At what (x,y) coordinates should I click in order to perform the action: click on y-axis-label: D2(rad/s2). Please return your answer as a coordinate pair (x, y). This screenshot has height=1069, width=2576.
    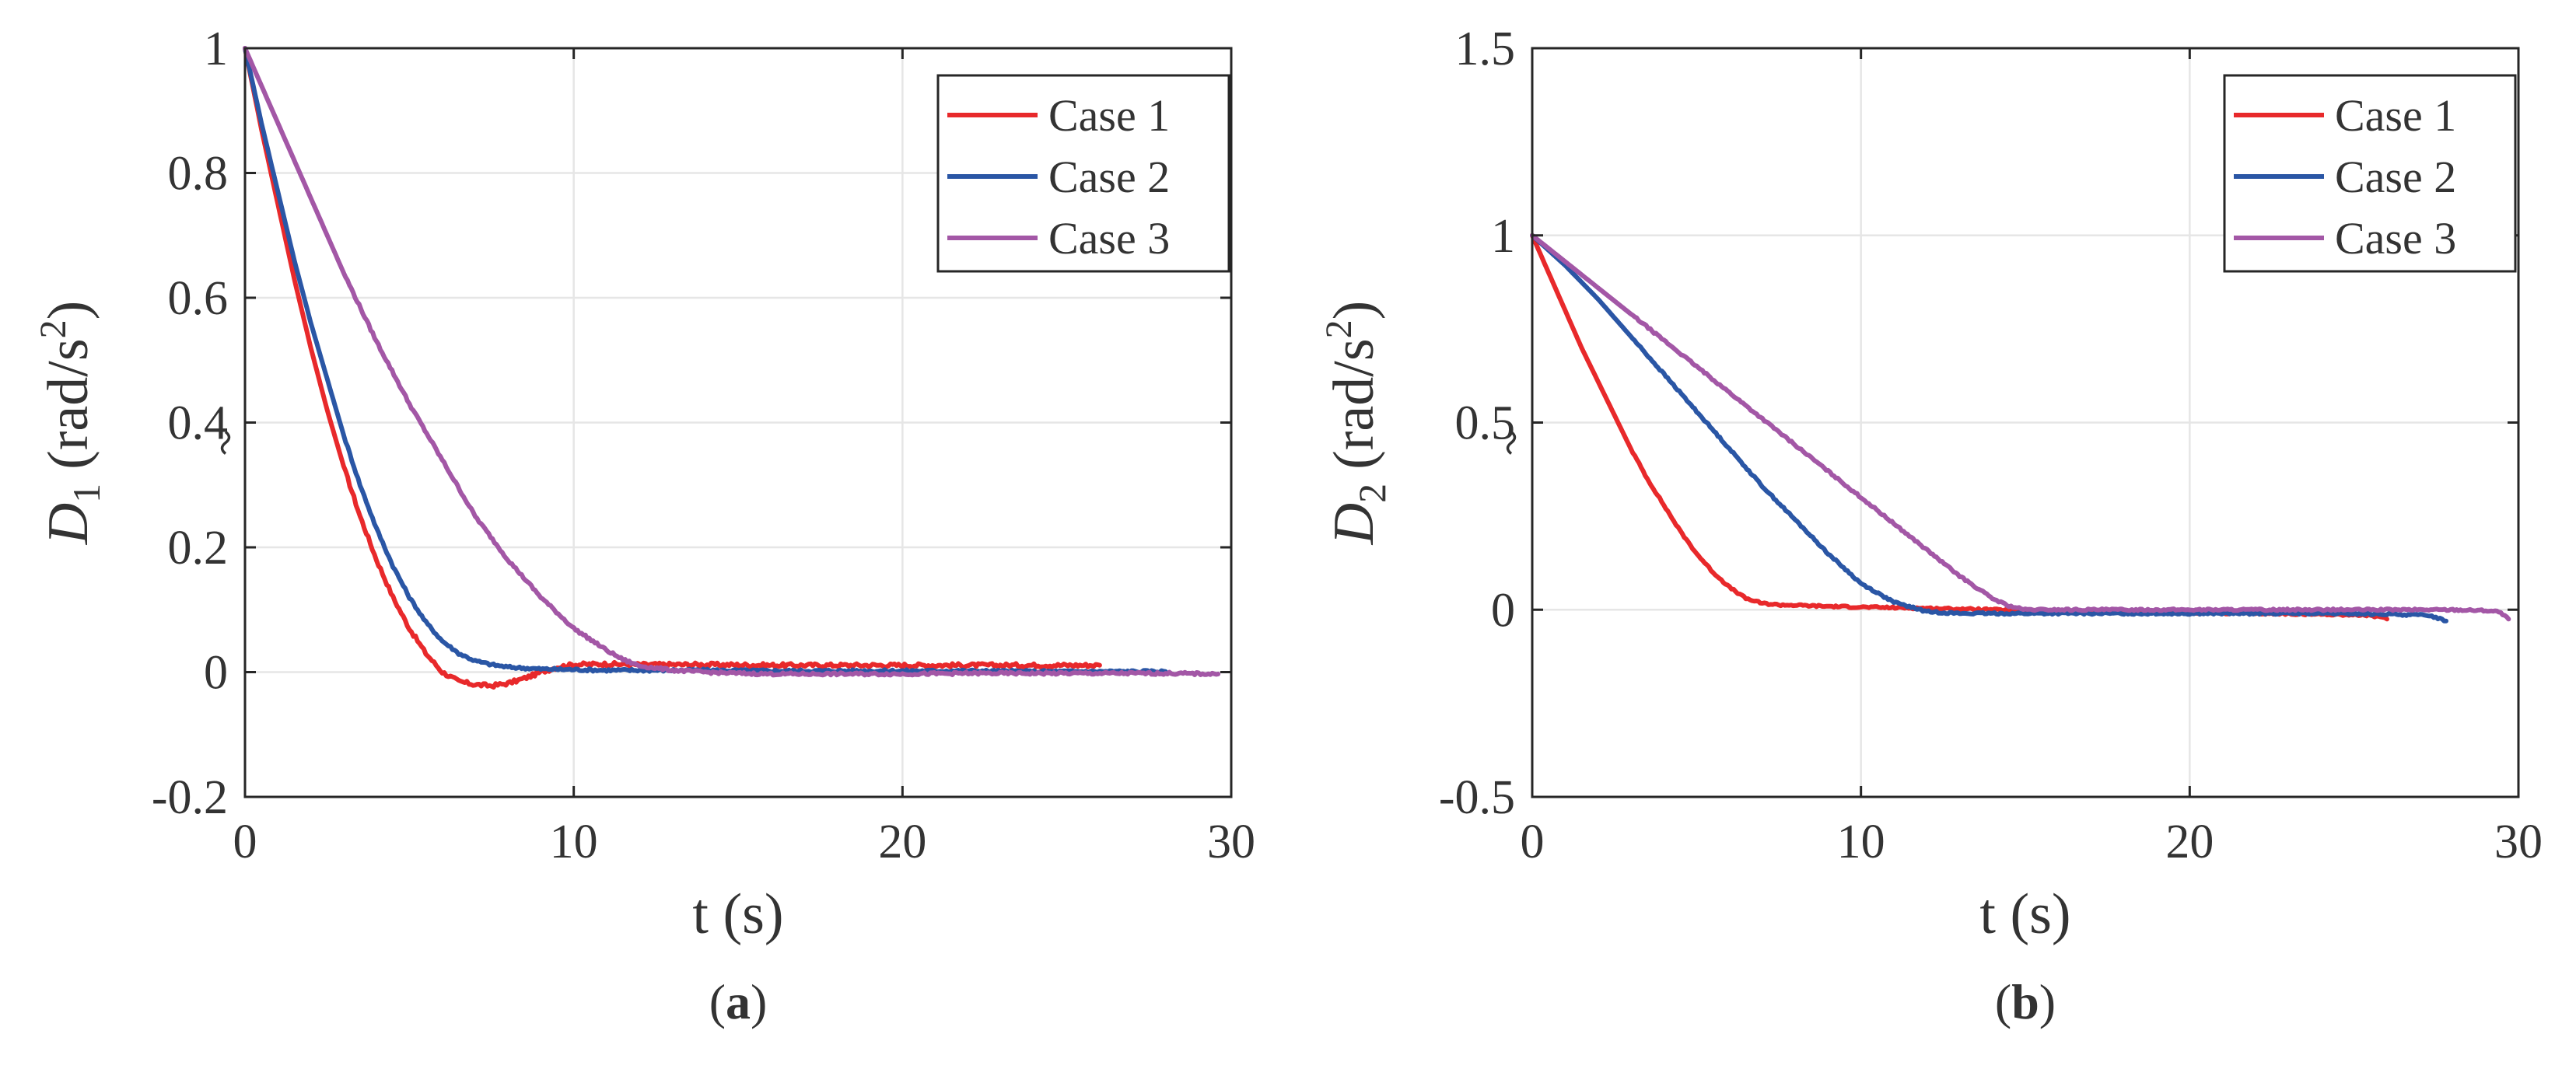
    Looking at the image, I should click on (1356, 423).